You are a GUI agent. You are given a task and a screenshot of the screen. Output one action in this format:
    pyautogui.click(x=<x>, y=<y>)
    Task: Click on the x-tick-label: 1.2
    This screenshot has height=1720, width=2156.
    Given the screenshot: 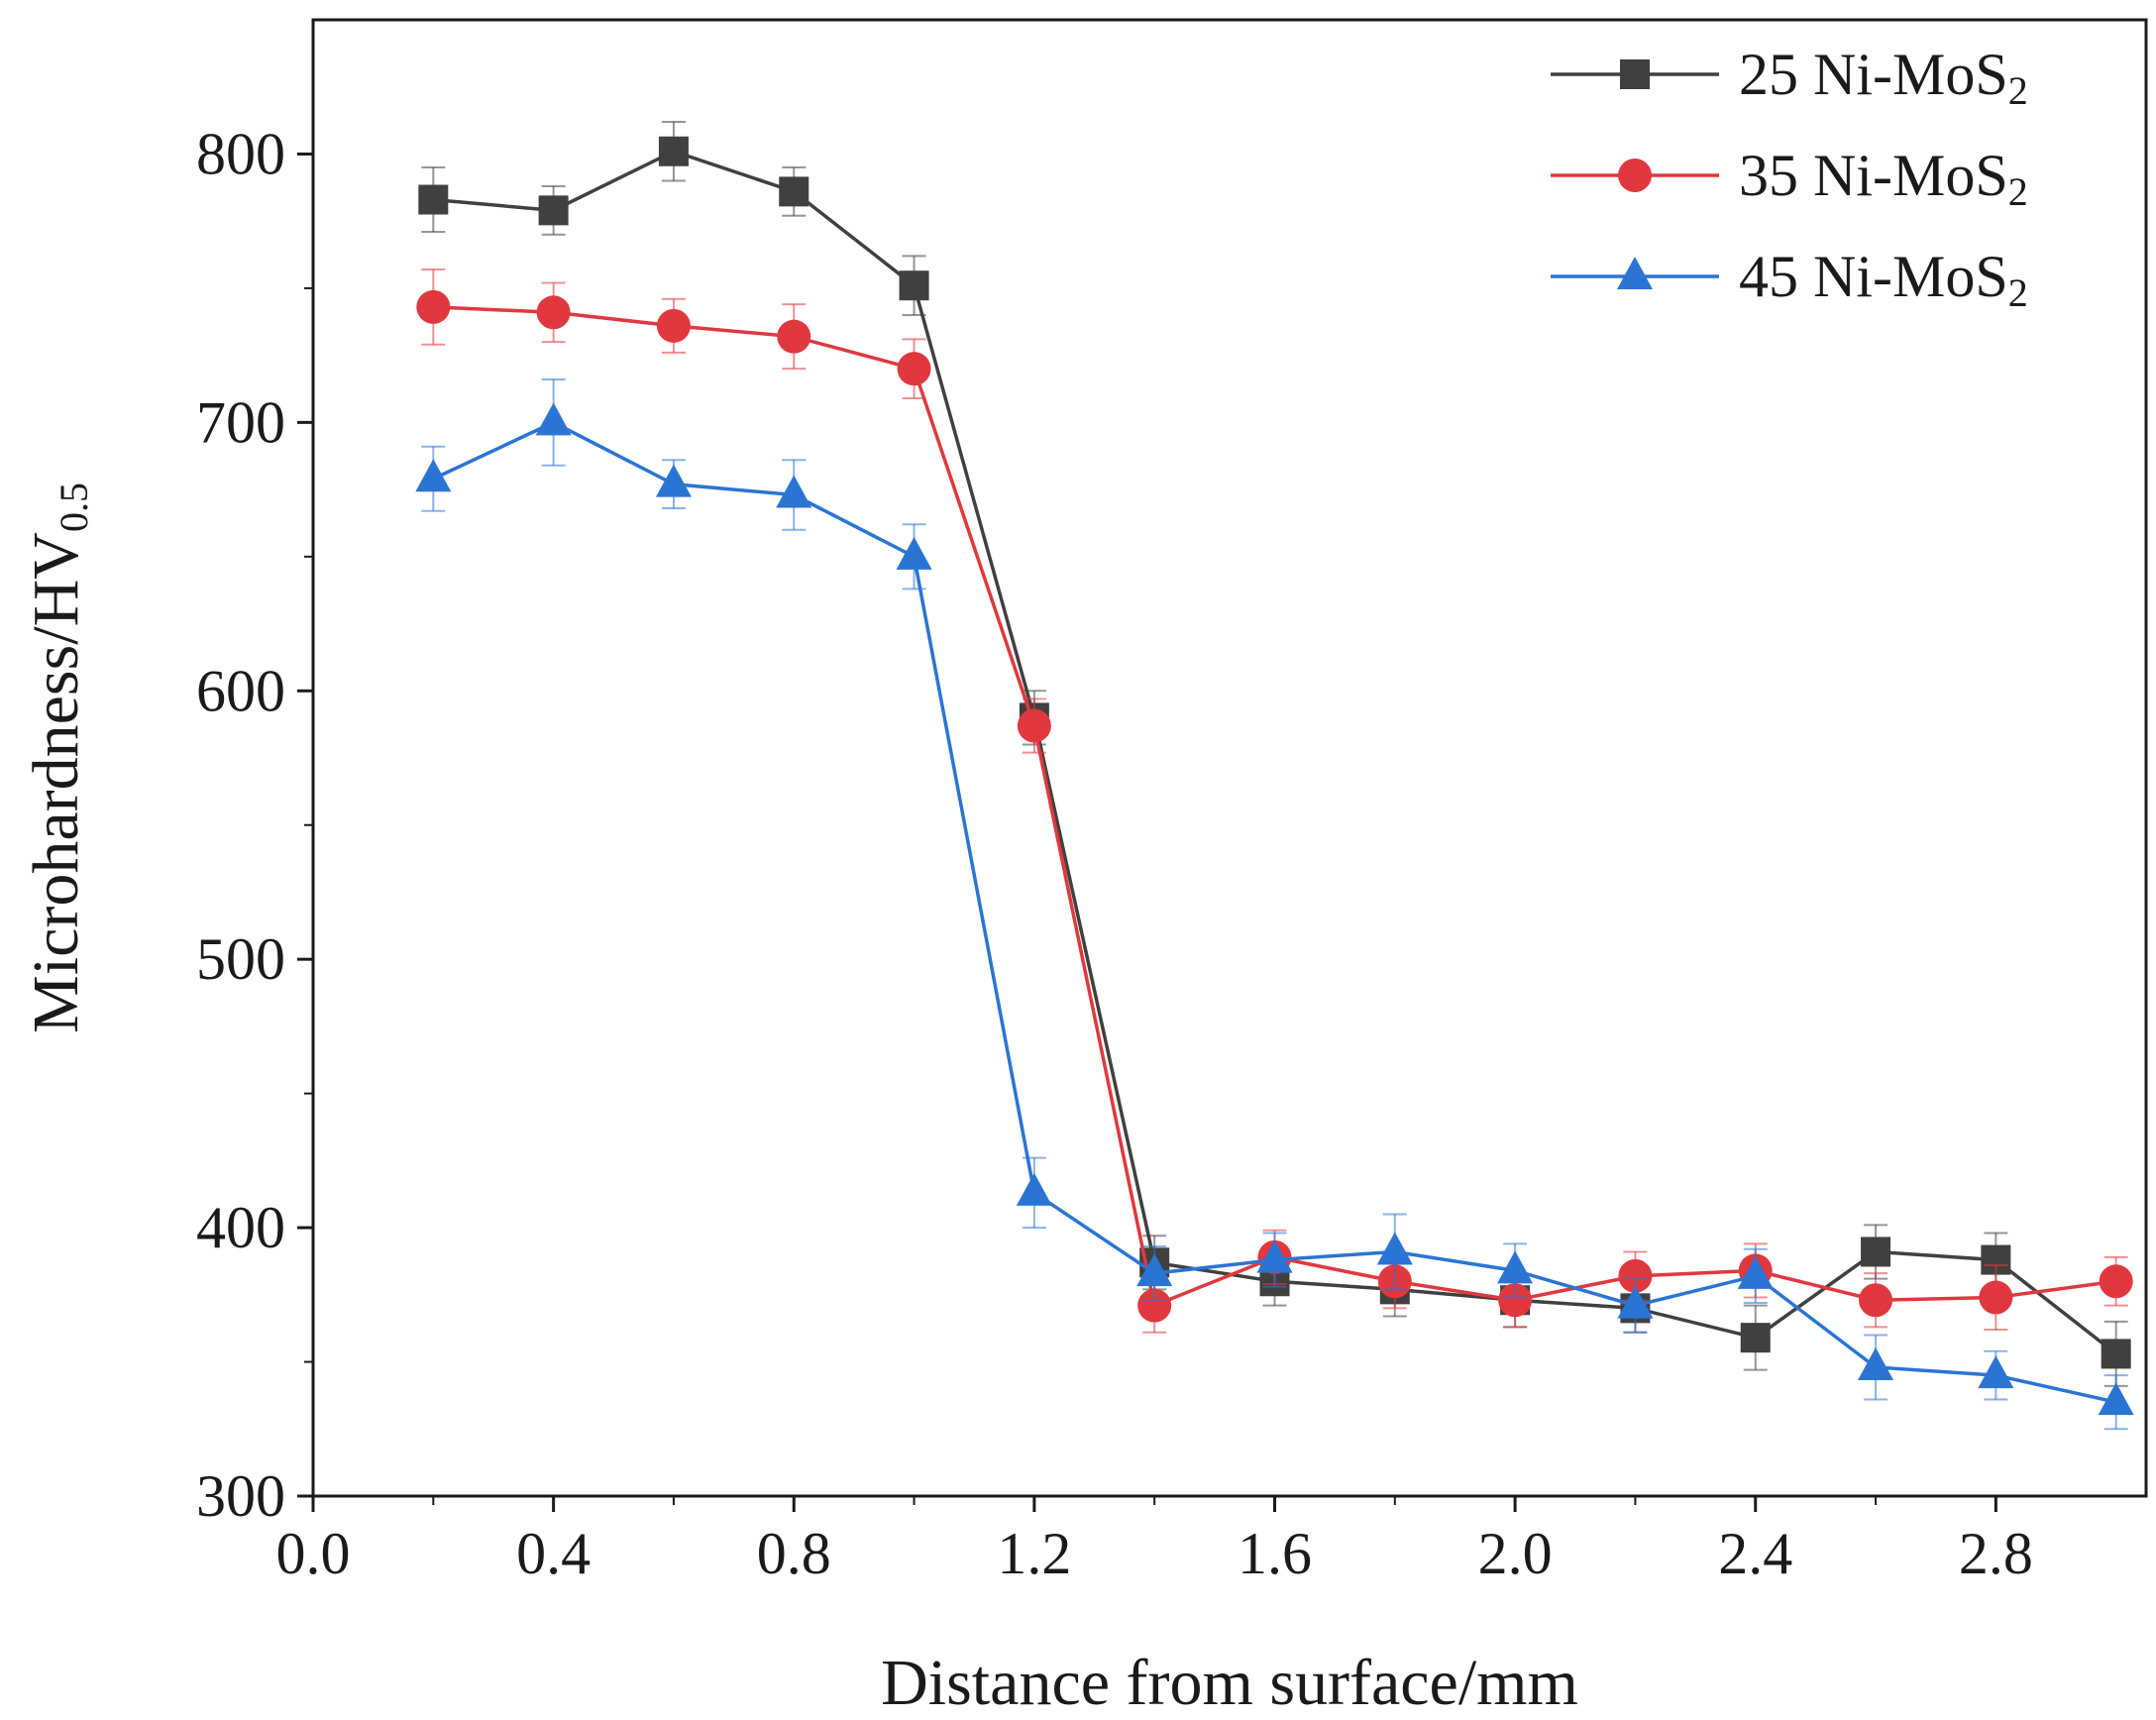 What is the action you would take?
    pyautogui.click(x=1034, y=1553)
    